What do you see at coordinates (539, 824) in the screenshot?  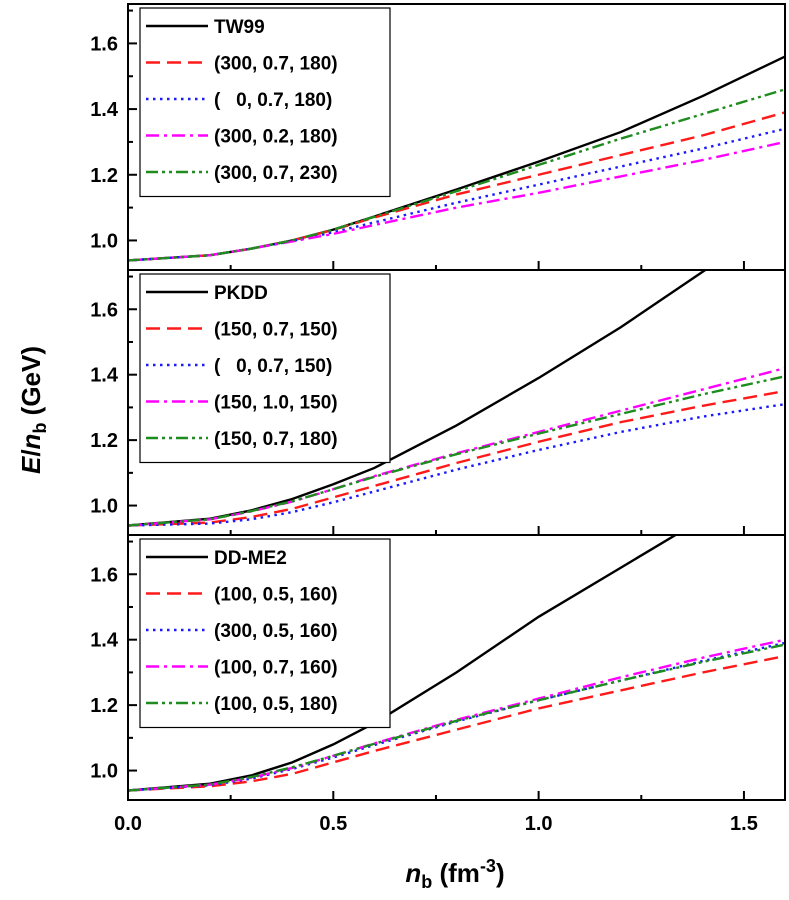 I see `x-tick-label: 1.0` at bounding box center [539, 824].